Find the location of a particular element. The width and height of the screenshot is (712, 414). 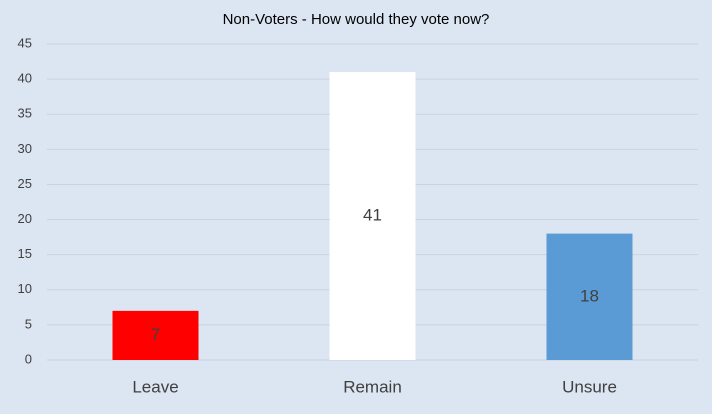

y-tick-label: 15 is located at coordinates (25, 253).